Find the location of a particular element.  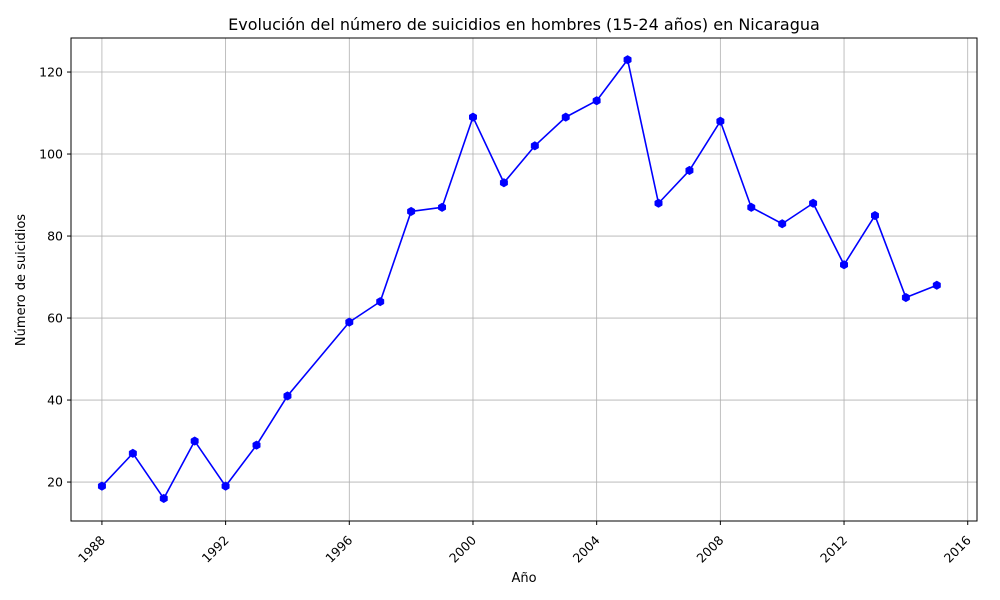

y-axis-ticks: 20 40 60 80 100 120 is located at coordinates (55, 277).